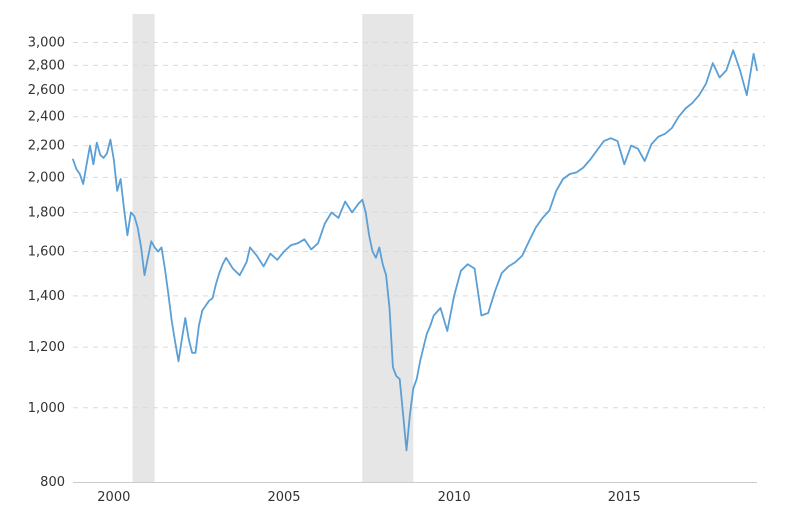 The height and width of the screenshot is (505, 800). What do you see at coordinates (113, 497) in the screenshot?
I see `x-tick-label: 2000` at bounding box center [113, 497].